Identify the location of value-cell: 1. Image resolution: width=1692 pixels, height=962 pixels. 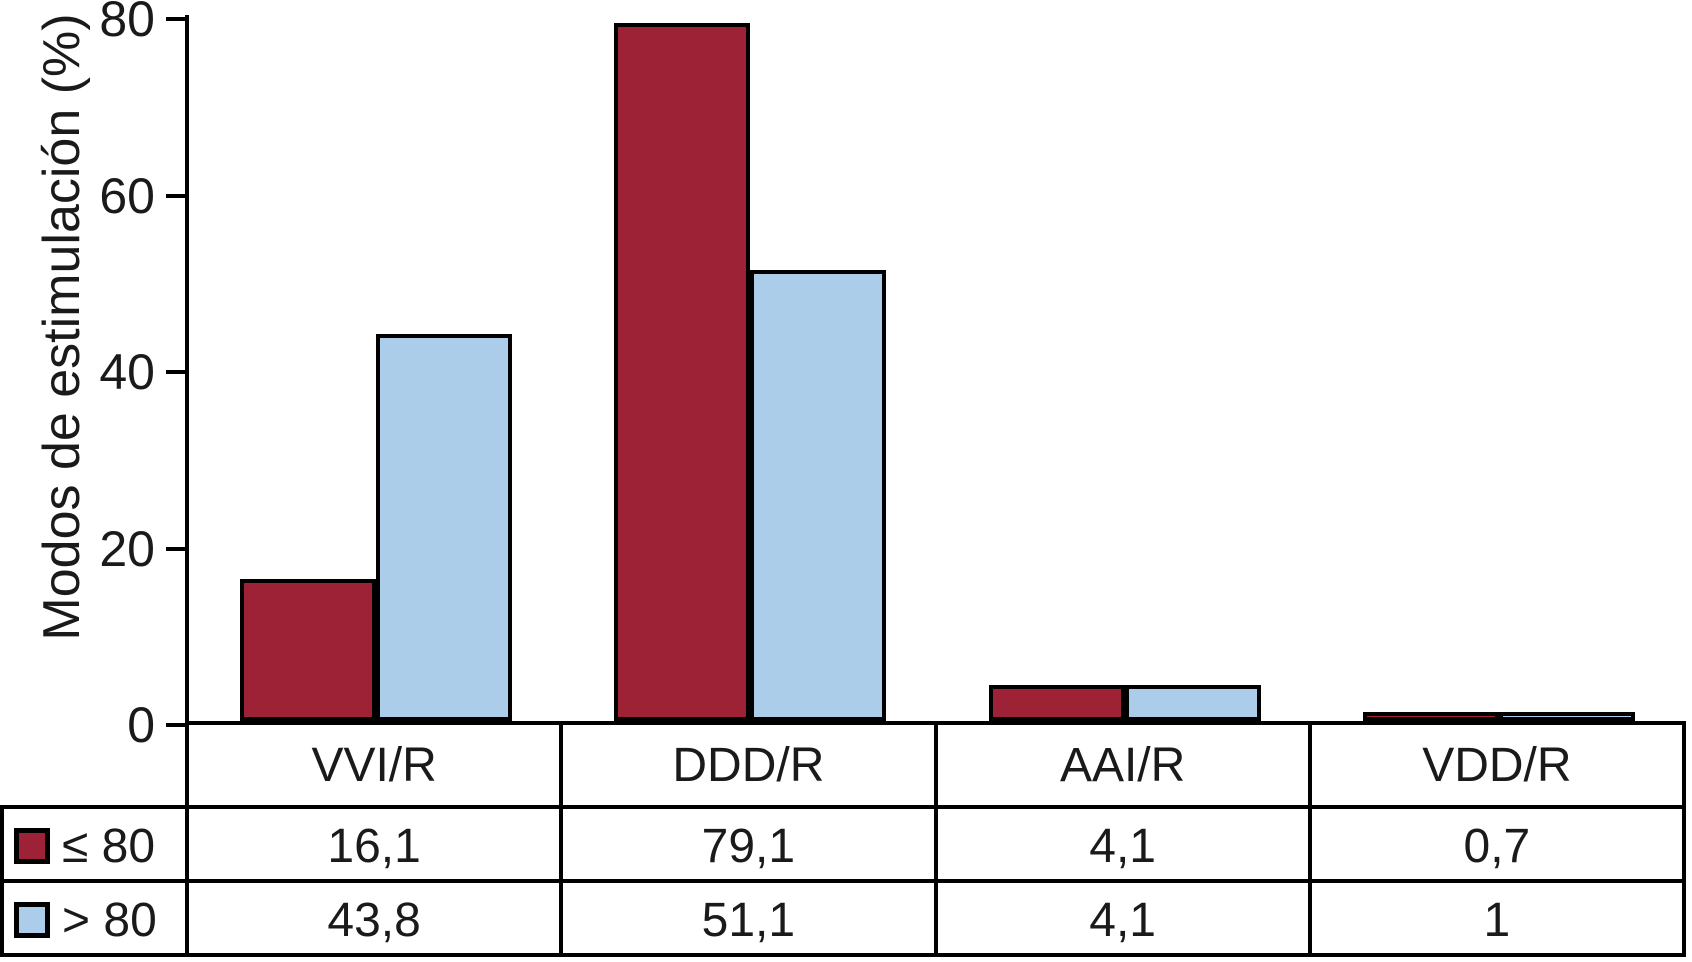
(1499, 920).